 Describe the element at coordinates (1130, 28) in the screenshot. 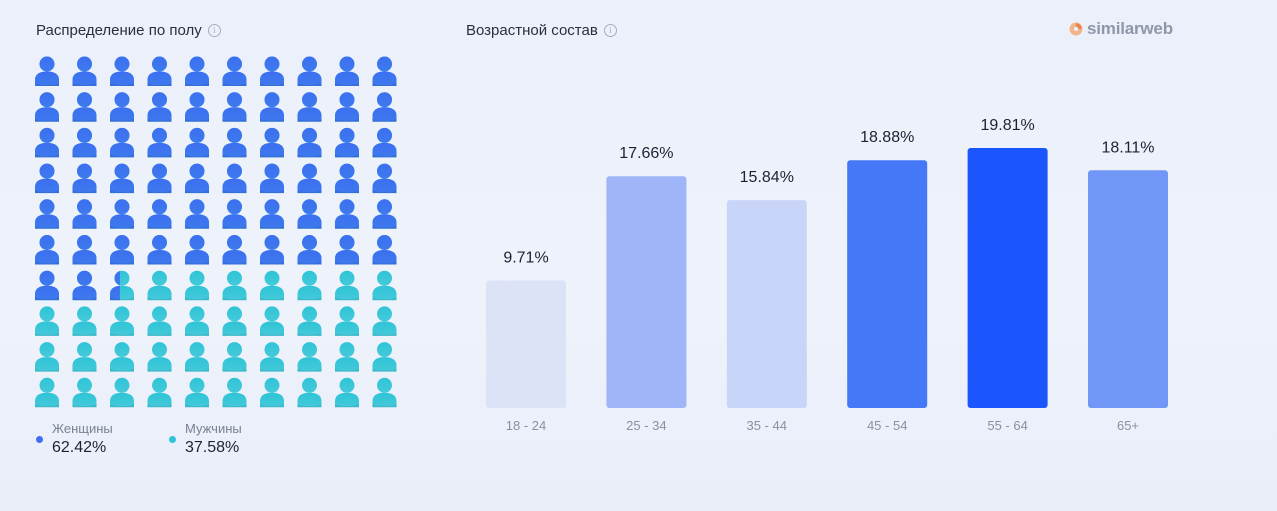

I see `logo-text: similarweb` at that location.